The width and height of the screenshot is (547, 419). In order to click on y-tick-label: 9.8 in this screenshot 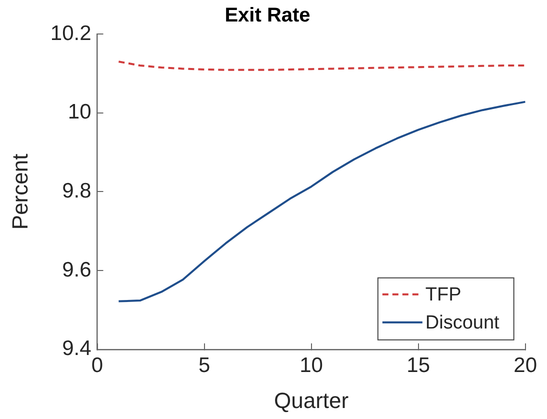, I will do `click(77, 190)`.